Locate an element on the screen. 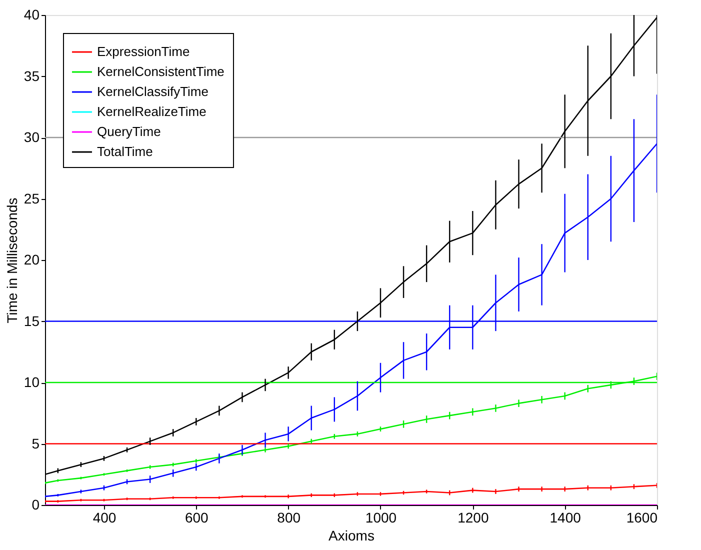 This screenshot has height=550, width=701. x-tick-label: 1400 is located at coordinates (566, 518).